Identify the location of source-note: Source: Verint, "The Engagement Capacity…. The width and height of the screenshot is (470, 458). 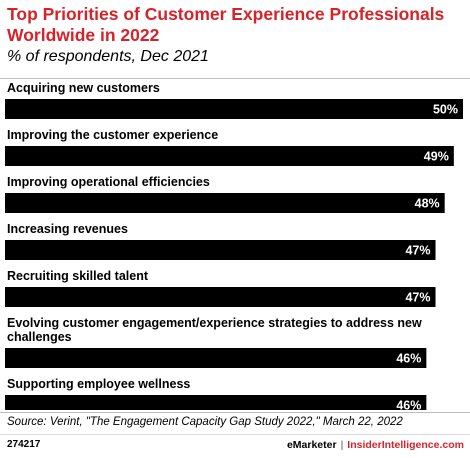
(205, 422).